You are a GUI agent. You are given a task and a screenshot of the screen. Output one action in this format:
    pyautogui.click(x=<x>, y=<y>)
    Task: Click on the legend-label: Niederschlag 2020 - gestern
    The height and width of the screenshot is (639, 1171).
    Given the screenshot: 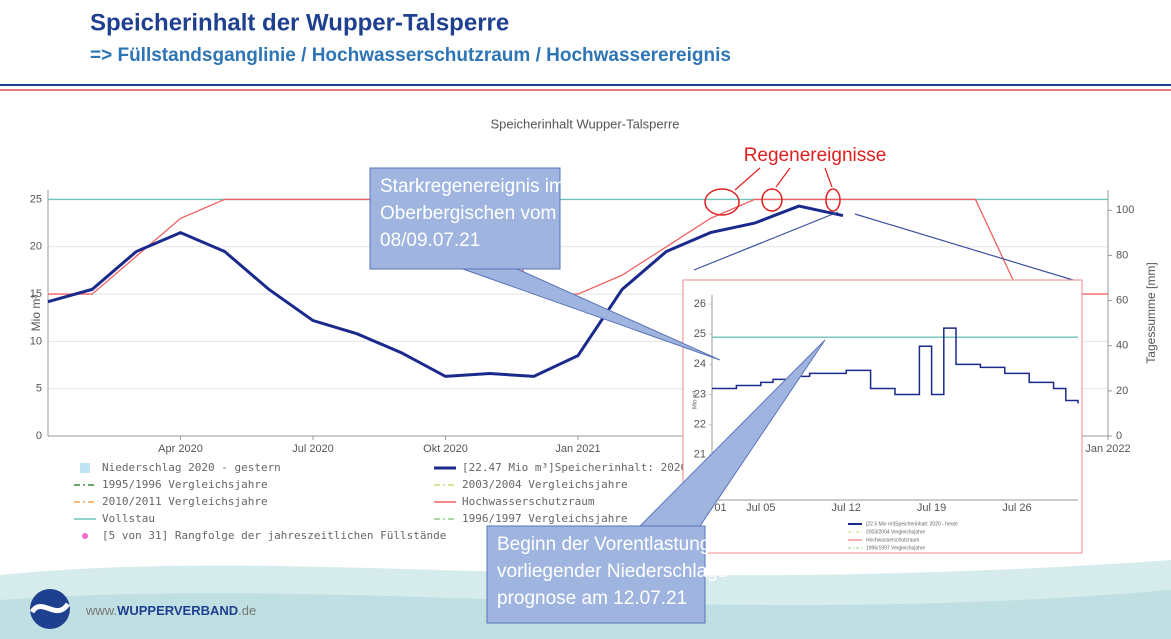 What is the action you would take?
    pyautogui.click(x=191, y=467)
    